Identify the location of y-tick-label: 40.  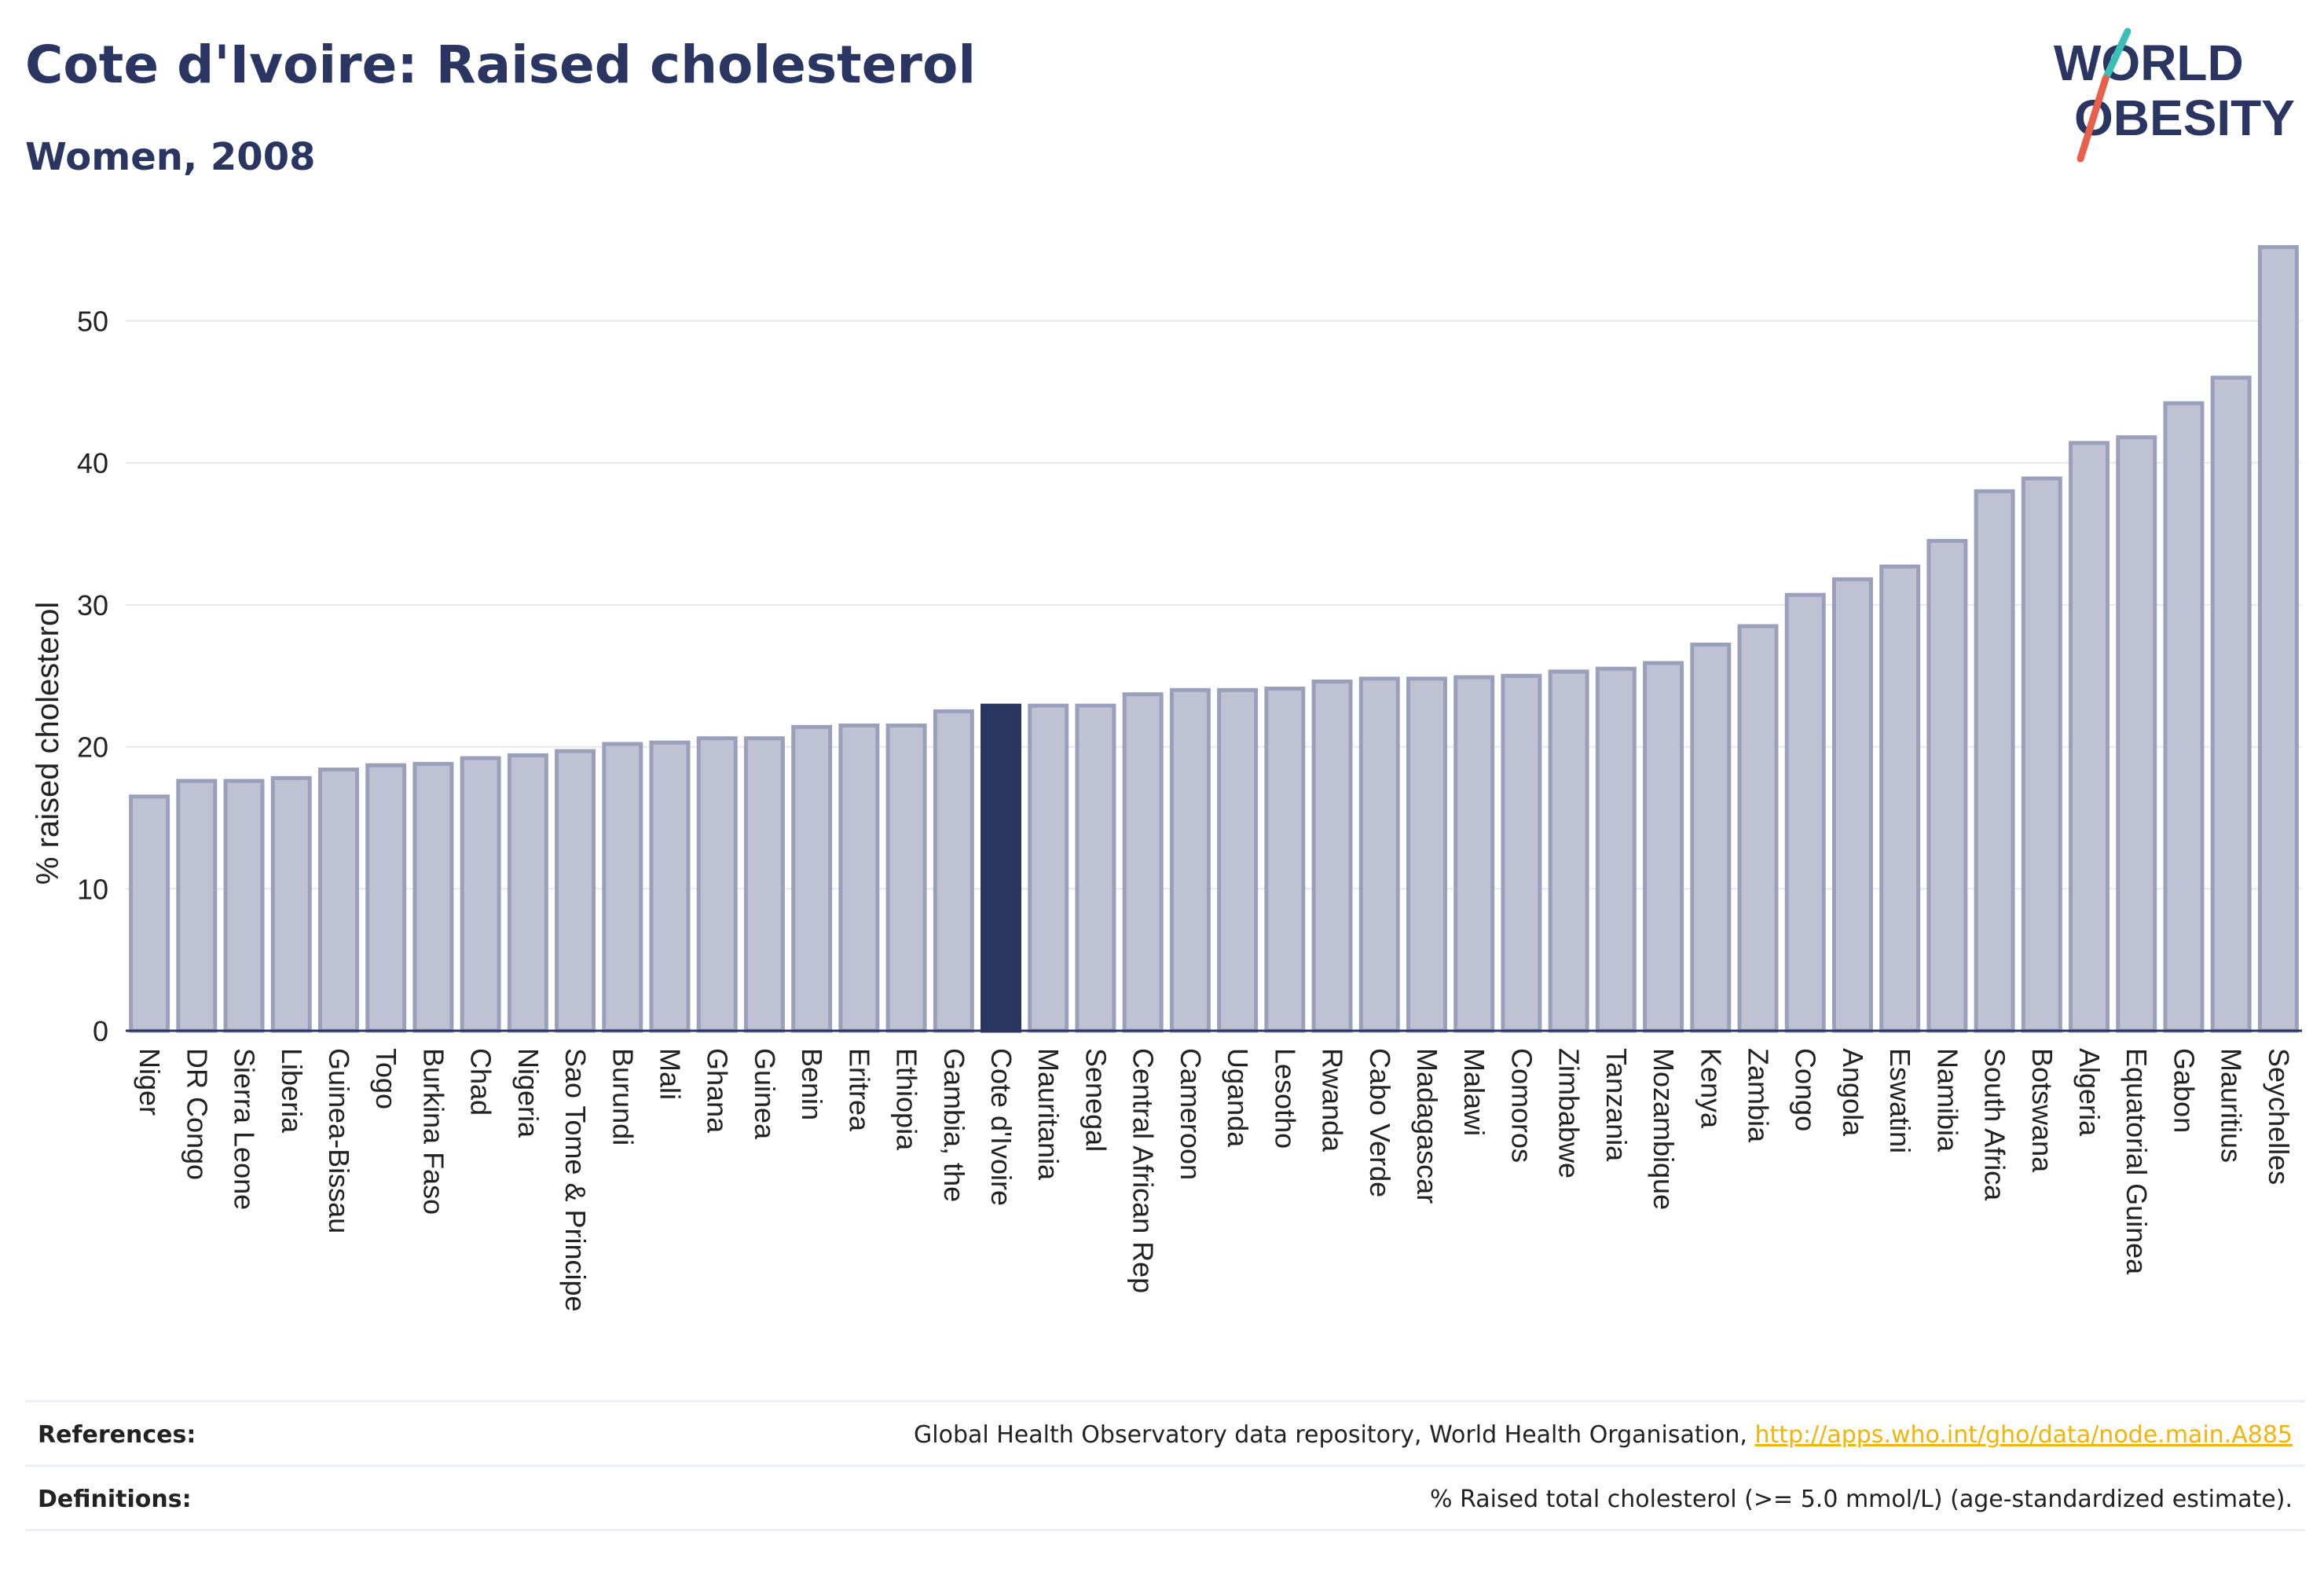
(92, 463).